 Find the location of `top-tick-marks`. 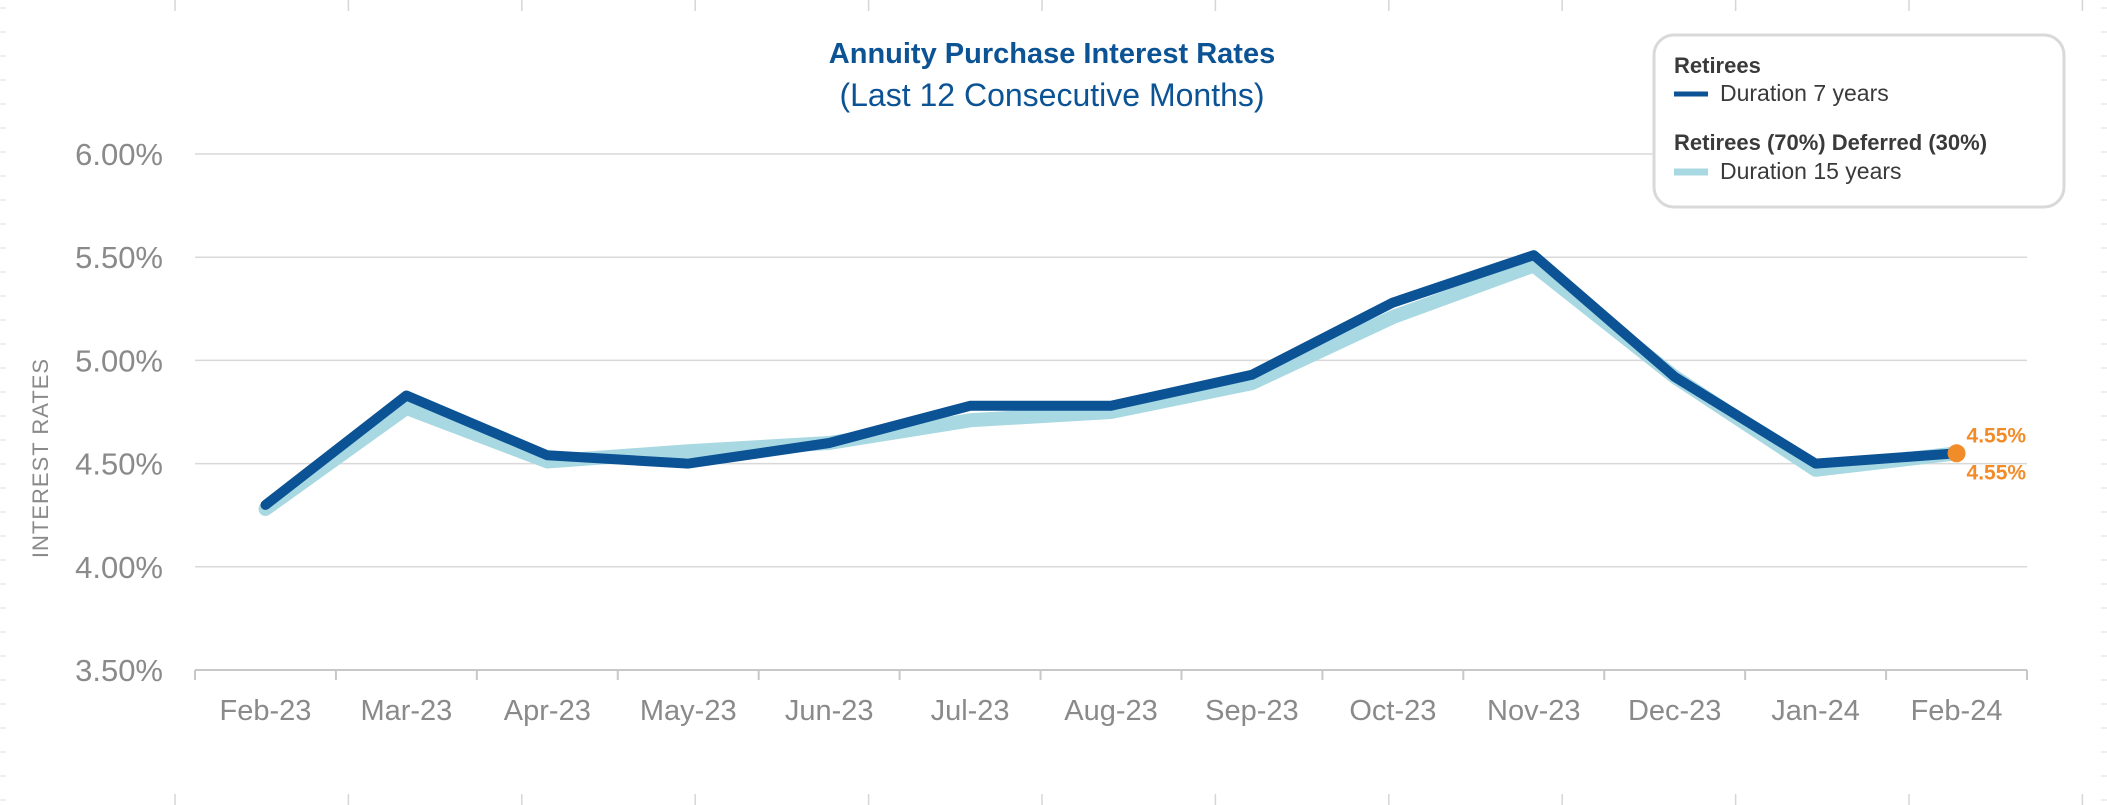

top-tick-marks is located at coordinates (1129, 5).